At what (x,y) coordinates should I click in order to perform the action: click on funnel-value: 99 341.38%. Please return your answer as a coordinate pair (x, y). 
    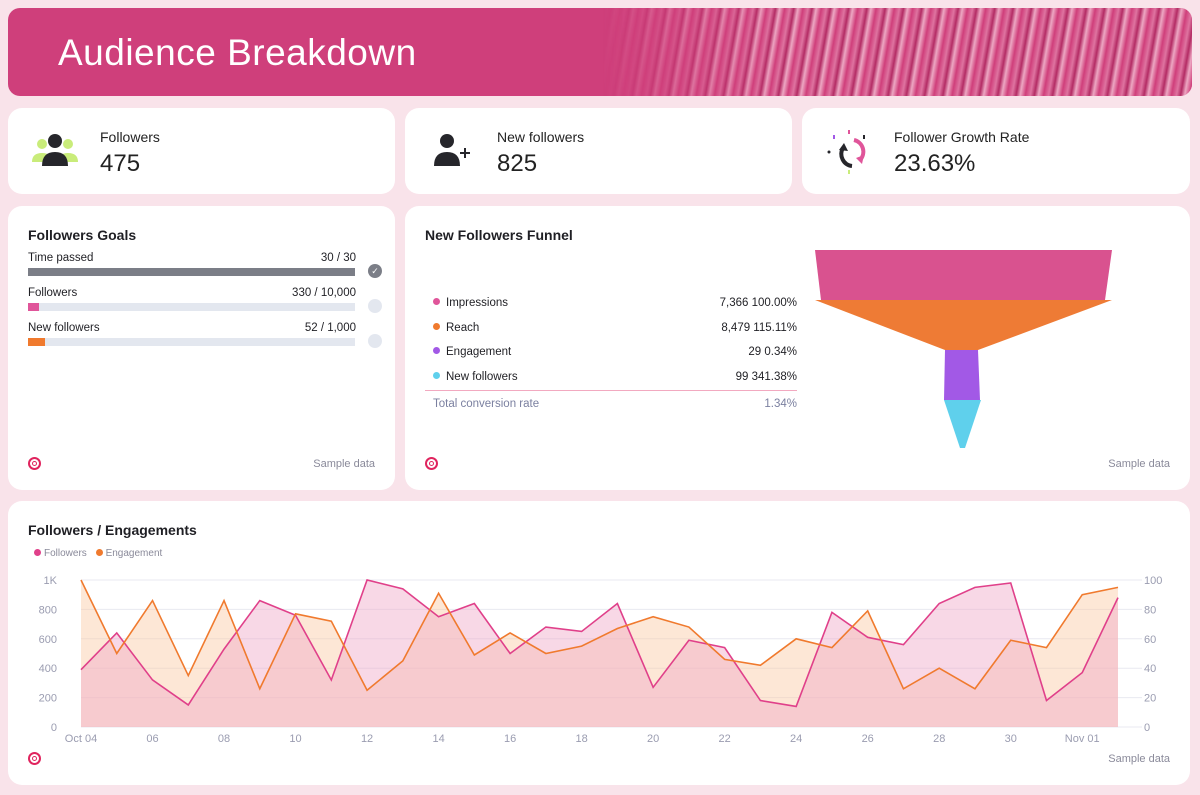
    Looking at the image, I should click on (766, 376).